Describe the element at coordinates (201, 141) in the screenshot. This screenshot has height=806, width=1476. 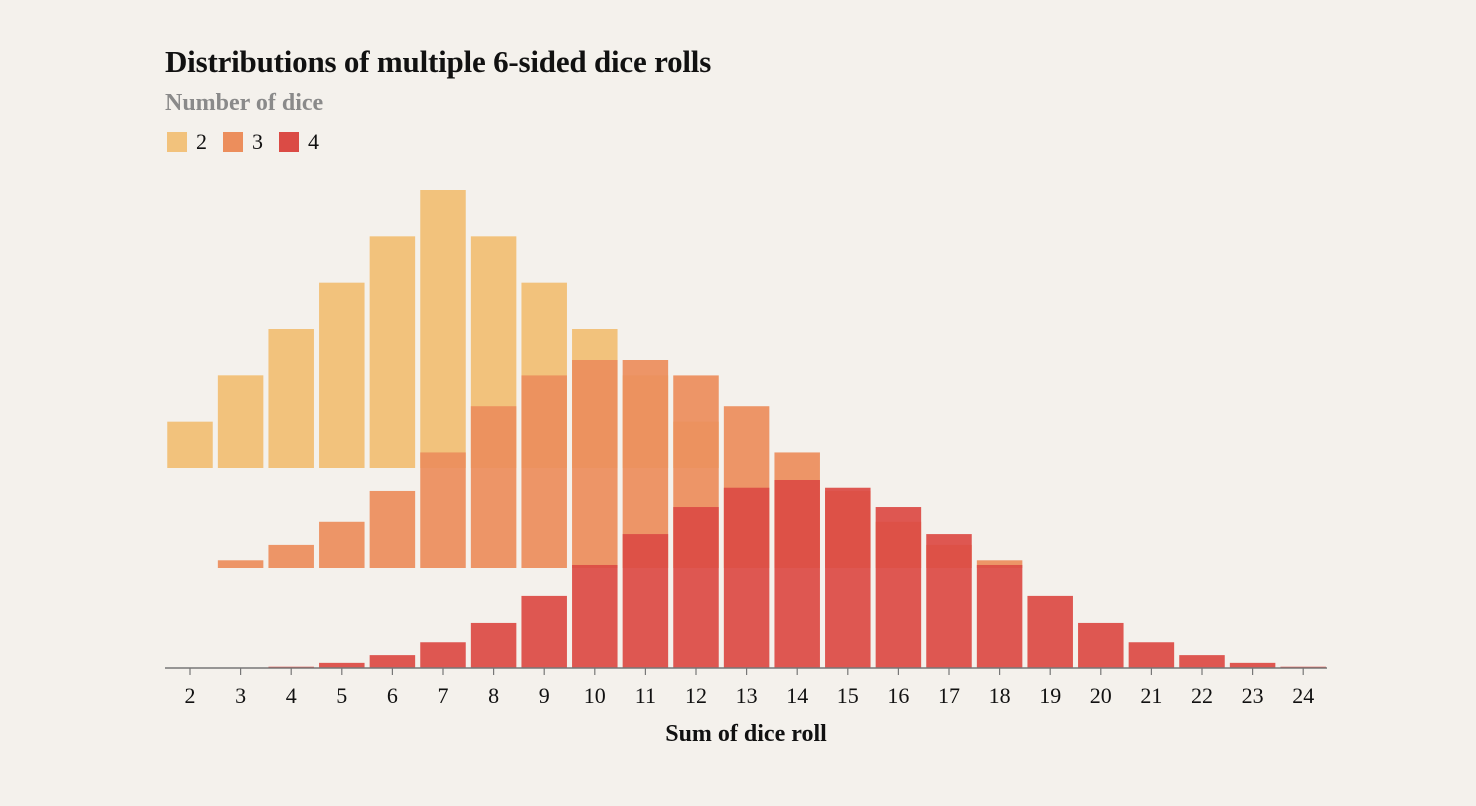
I see `legend-label-2: 2` at that location.